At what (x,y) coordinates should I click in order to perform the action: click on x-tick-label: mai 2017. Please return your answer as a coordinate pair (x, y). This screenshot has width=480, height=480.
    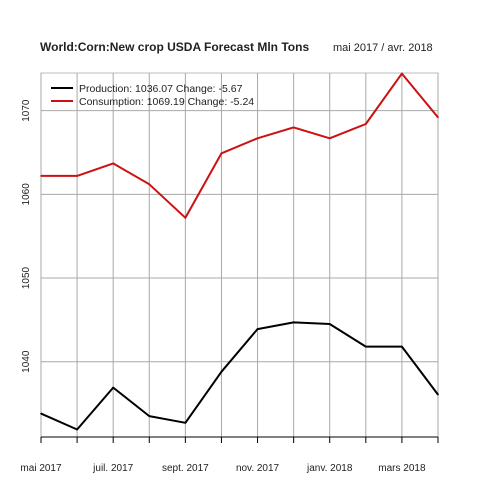
    Looking at the image, I should click on (41, 468).